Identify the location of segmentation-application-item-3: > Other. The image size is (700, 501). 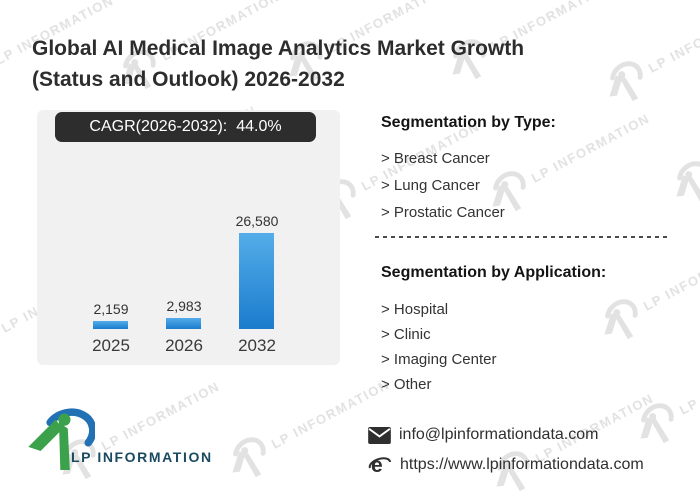
(406, 384).